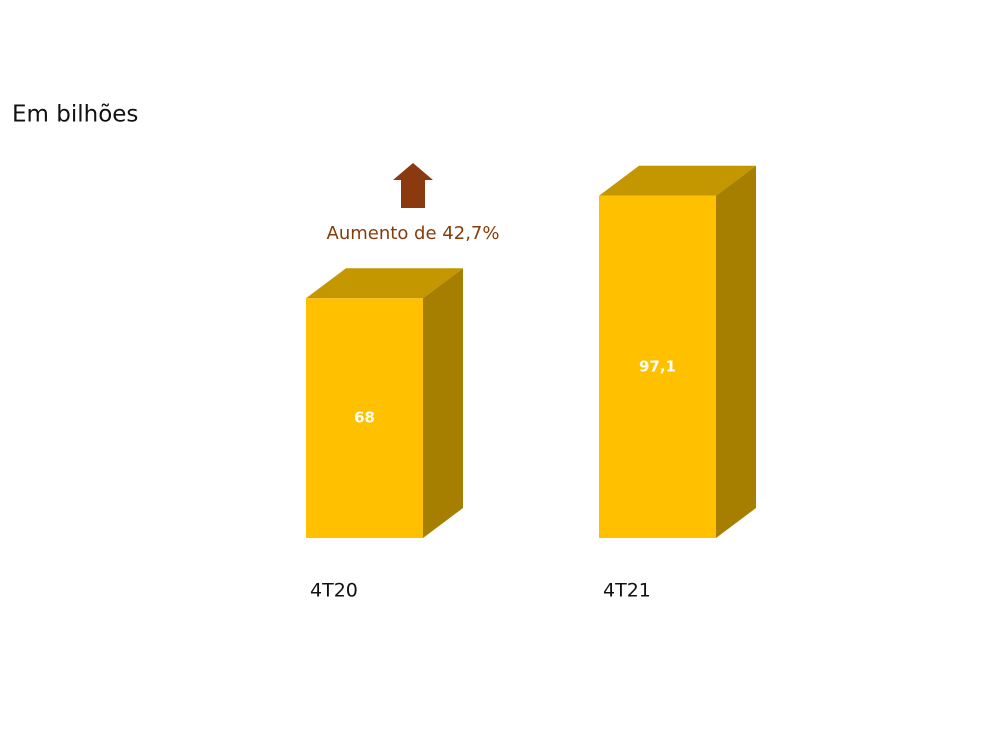 This screenshot has width=1000, height=730. I want to click on x-tick-label: 4T21, so click(627, 591).